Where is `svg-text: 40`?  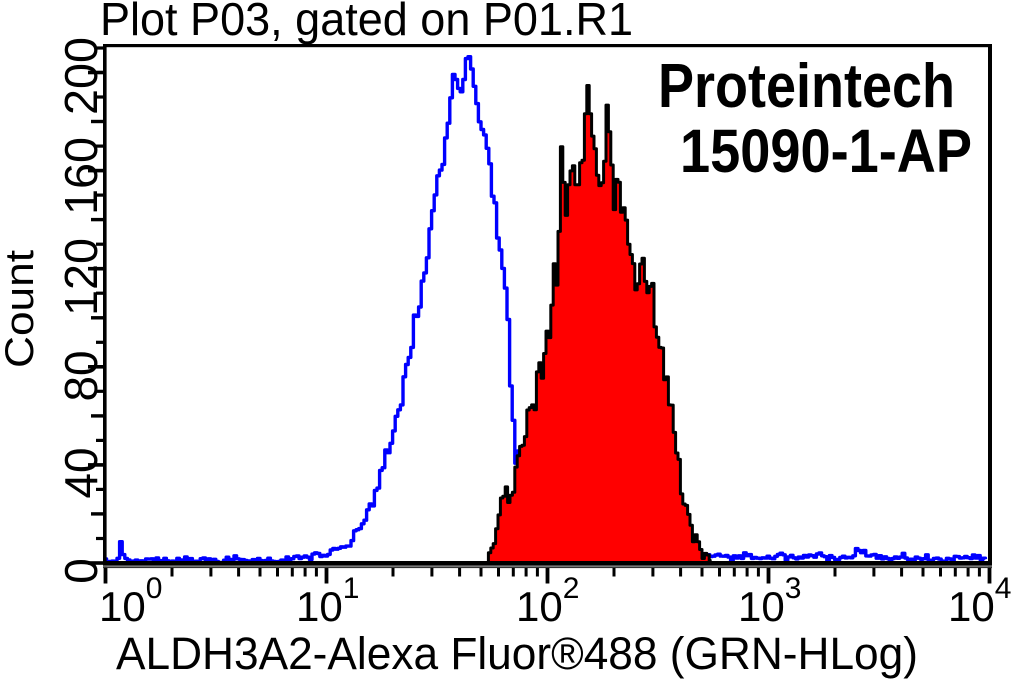
svg-text: 40 is located at coordinates (81, 473).